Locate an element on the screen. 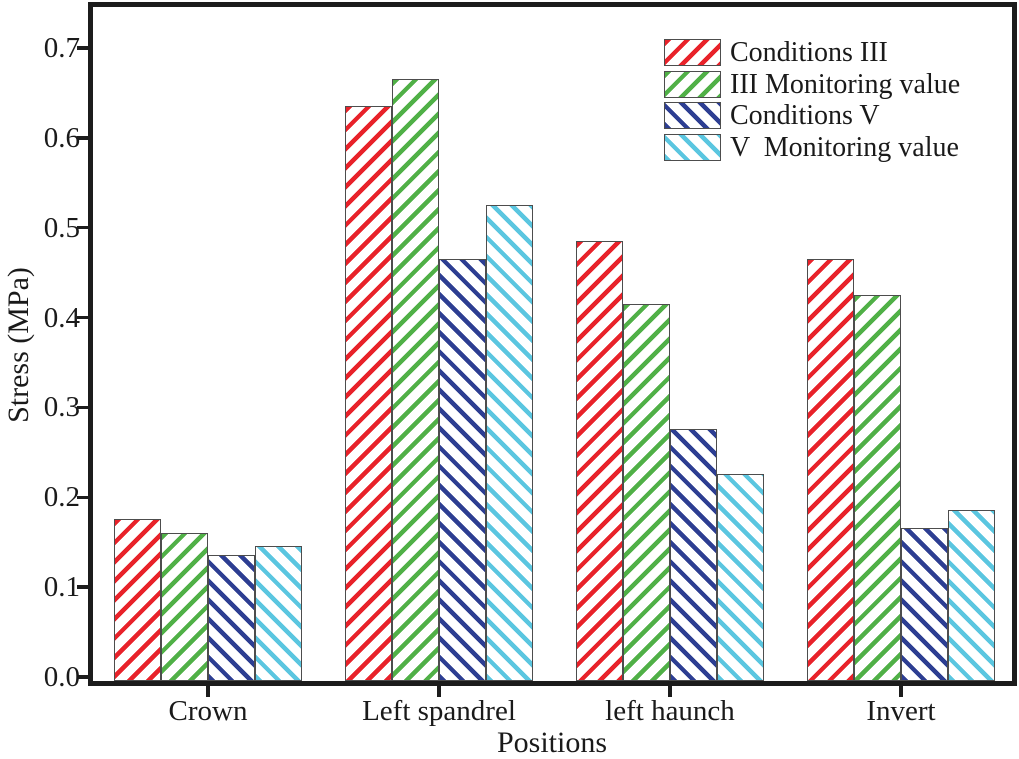 The height and width of the screenshot is (759, 1019). x-axis-title: Positions is located at coordinates (552, 742).